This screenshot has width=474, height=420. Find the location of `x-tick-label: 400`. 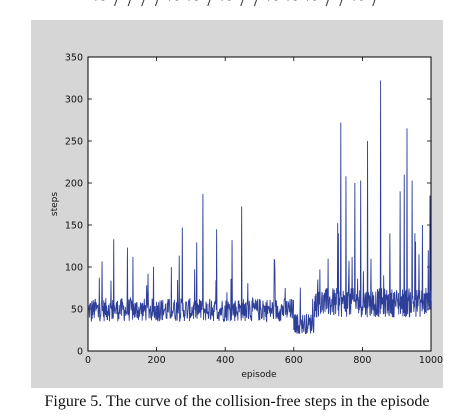

x-tick-label: 400 is located at coordinates (225, 360).